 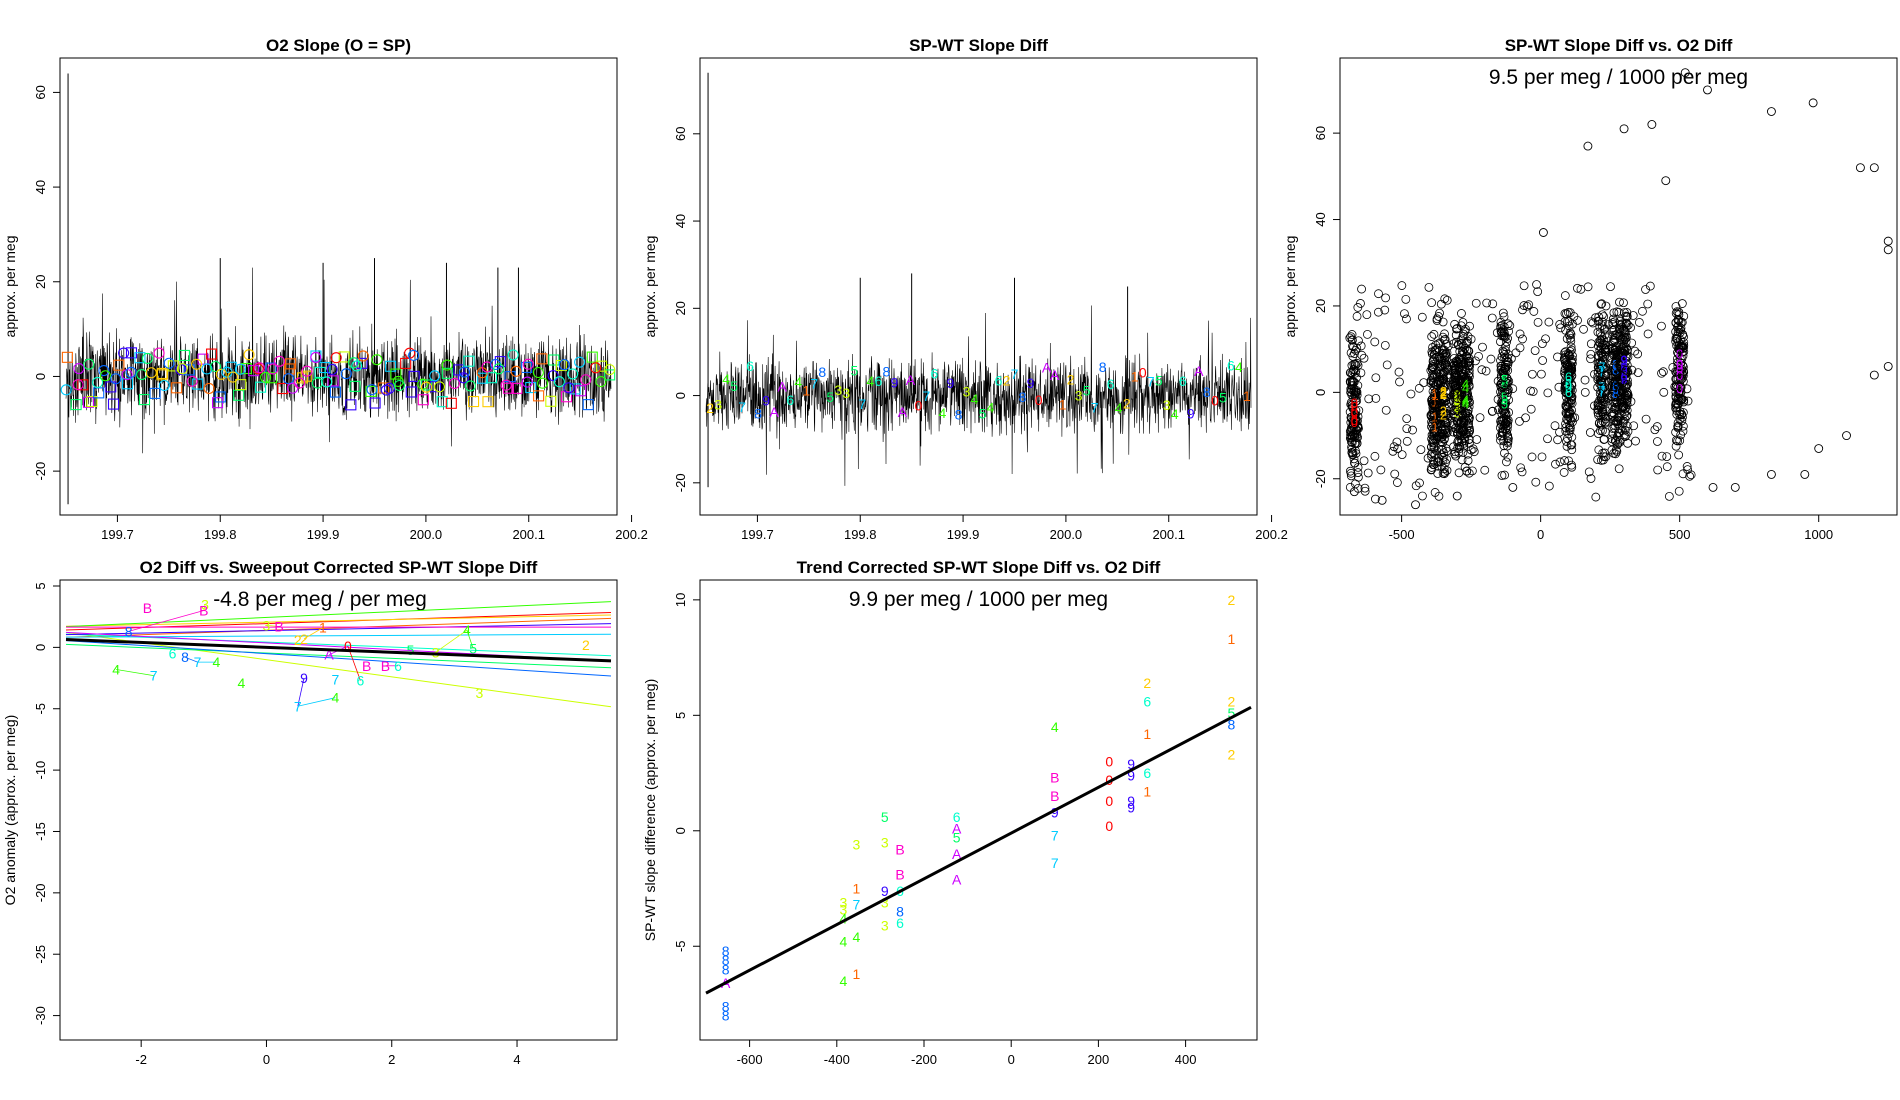 I want to click on point-label: 3, so click(x=205, y=604).